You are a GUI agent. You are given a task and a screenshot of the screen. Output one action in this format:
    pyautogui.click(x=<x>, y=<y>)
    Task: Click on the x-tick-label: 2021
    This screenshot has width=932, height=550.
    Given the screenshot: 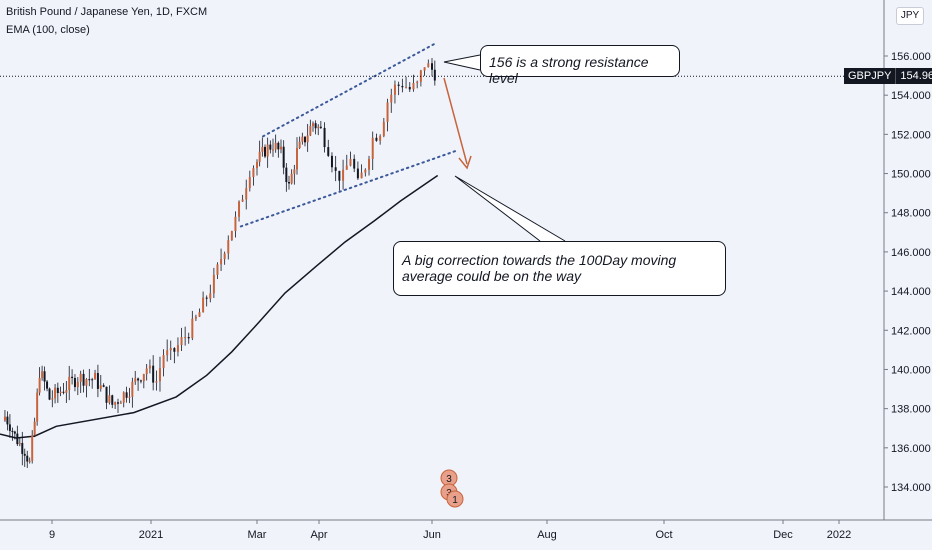 What is the action you would take?
    pyautogui.click(x=151, y=535)
    